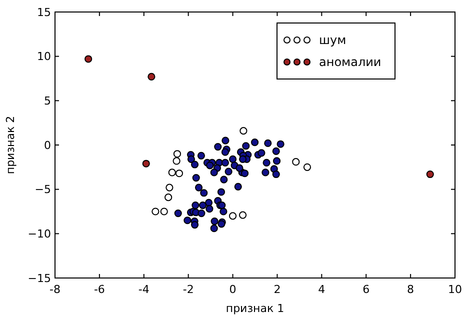 The width and height of the screenshot is (467, 320). I want to click on x-axis-title: признак 1, so click(255, 308).